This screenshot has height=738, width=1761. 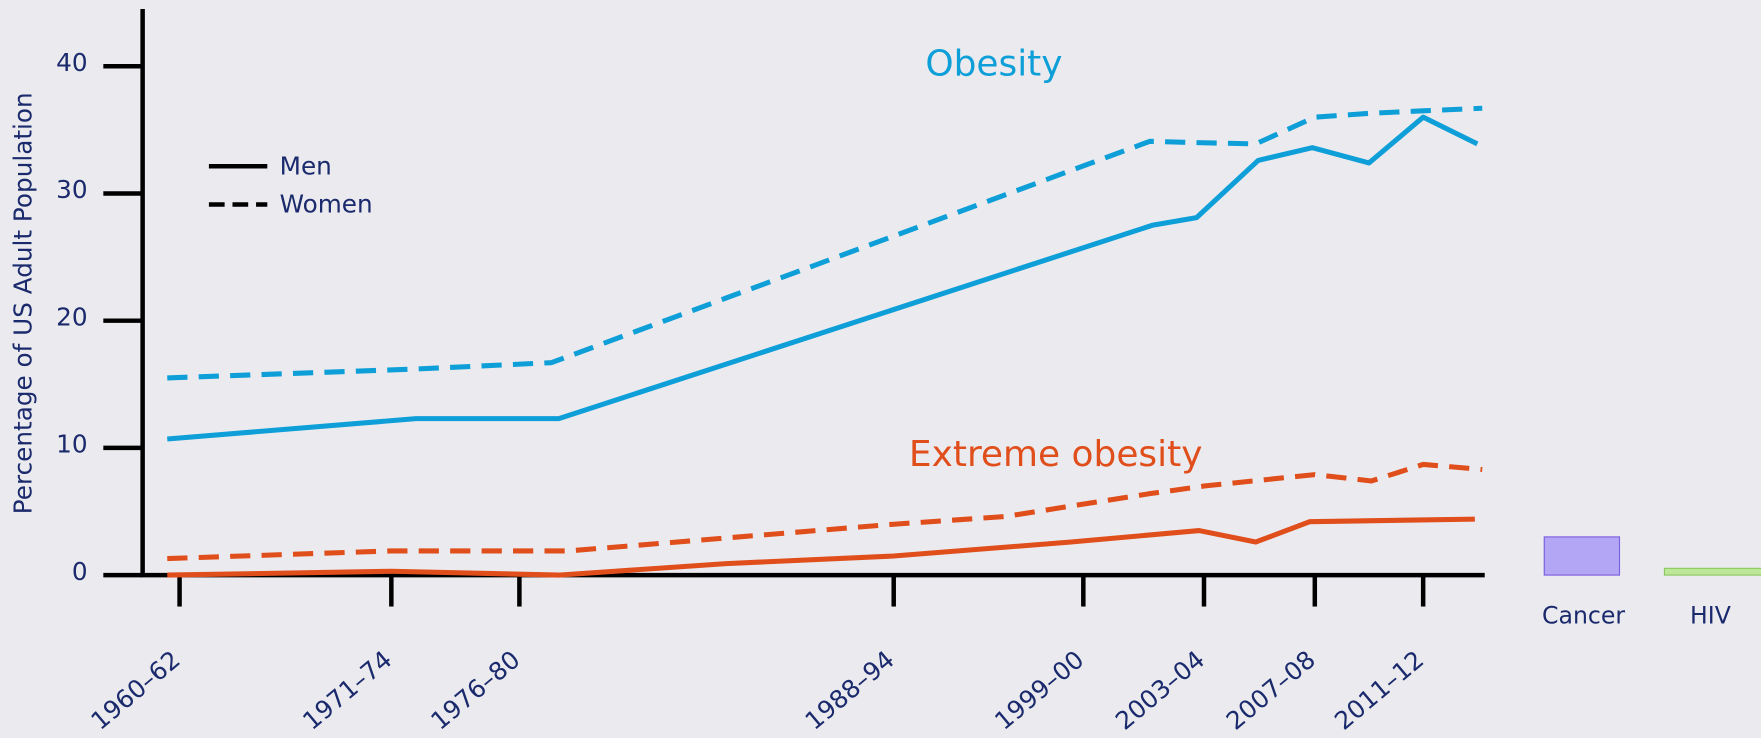 What do you see at coordinates (1583, 615) in the screenshot?
I see `legend-label: Cancer` at bounding box center [1583, 615].